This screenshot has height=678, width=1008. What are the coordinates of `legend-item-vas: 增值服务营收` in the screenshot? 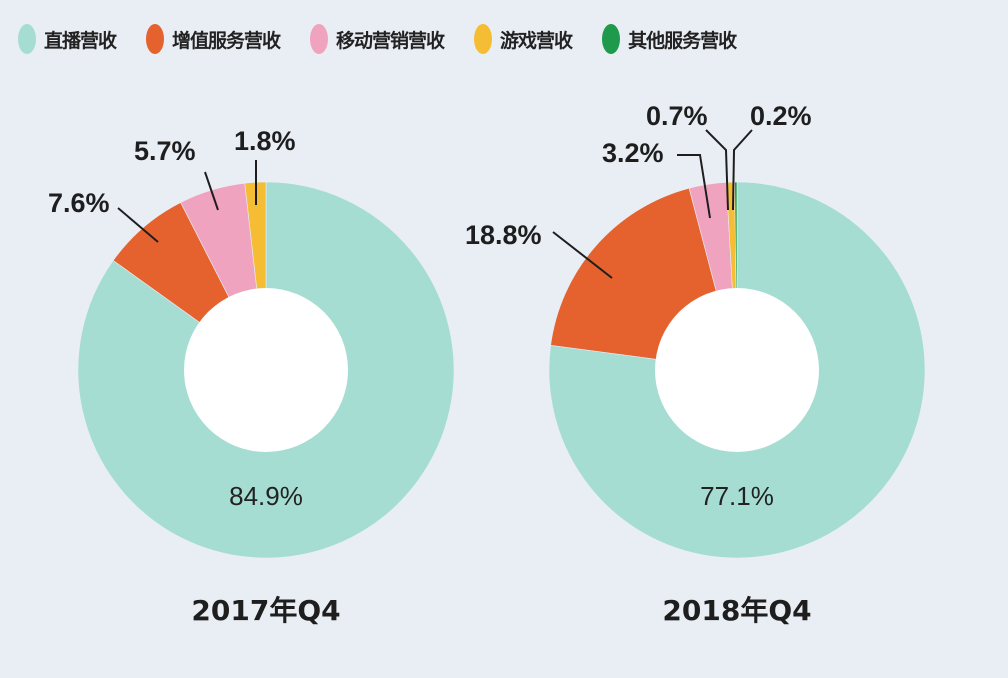 It's located at (213, 39).